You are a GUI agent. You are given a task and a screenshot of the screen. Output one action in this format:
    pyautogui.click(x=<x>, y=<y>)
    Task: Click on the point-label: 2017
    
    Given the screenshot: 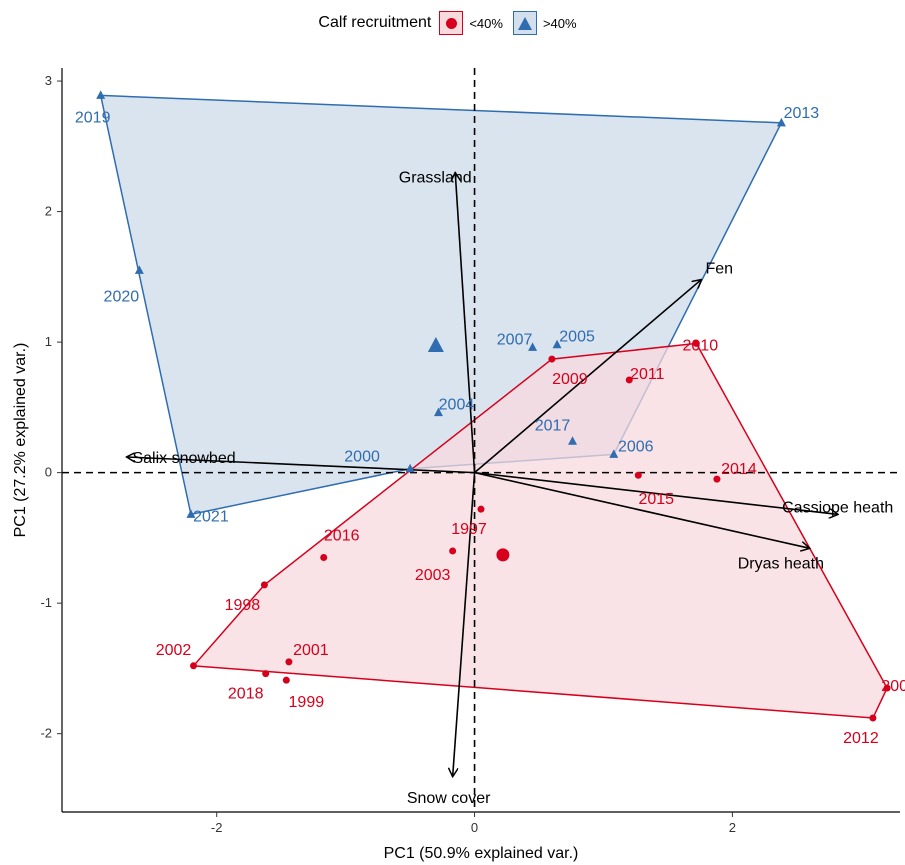 What is the action you would take?
    pyautogui.click(x=553, y=425)
    